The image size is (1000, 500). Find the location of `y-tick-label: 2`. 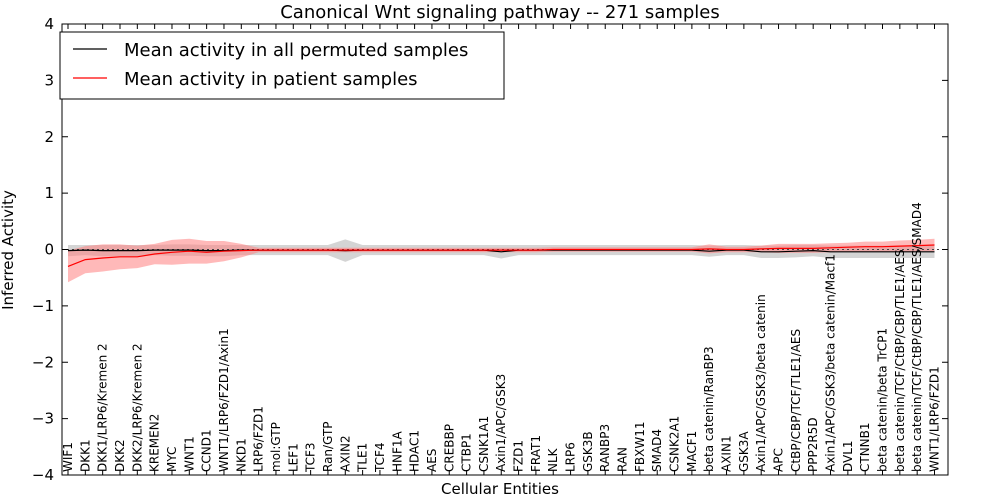

y-tick-label: 2 is located at coordinates (49, 137).